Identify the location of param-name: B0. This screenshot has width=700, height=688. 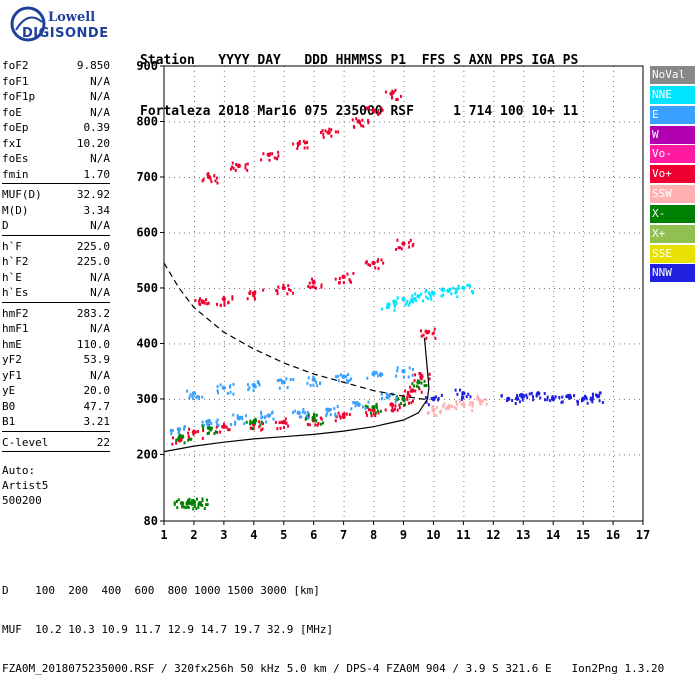
(9, 406).